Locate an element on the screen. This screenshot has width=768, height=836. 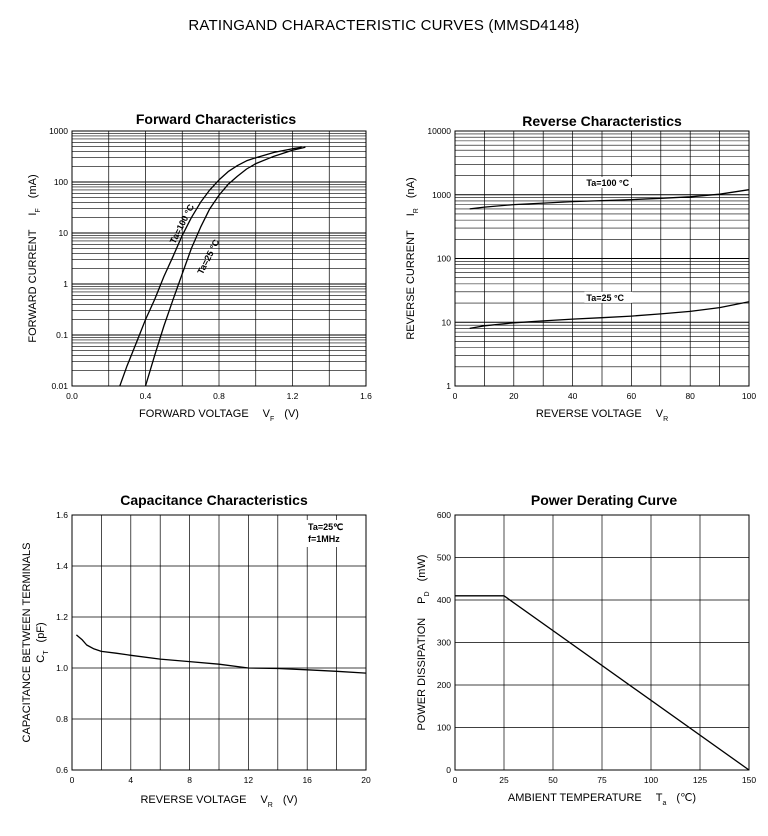
reverse-plot-frame is located at coordinates (602, 258).